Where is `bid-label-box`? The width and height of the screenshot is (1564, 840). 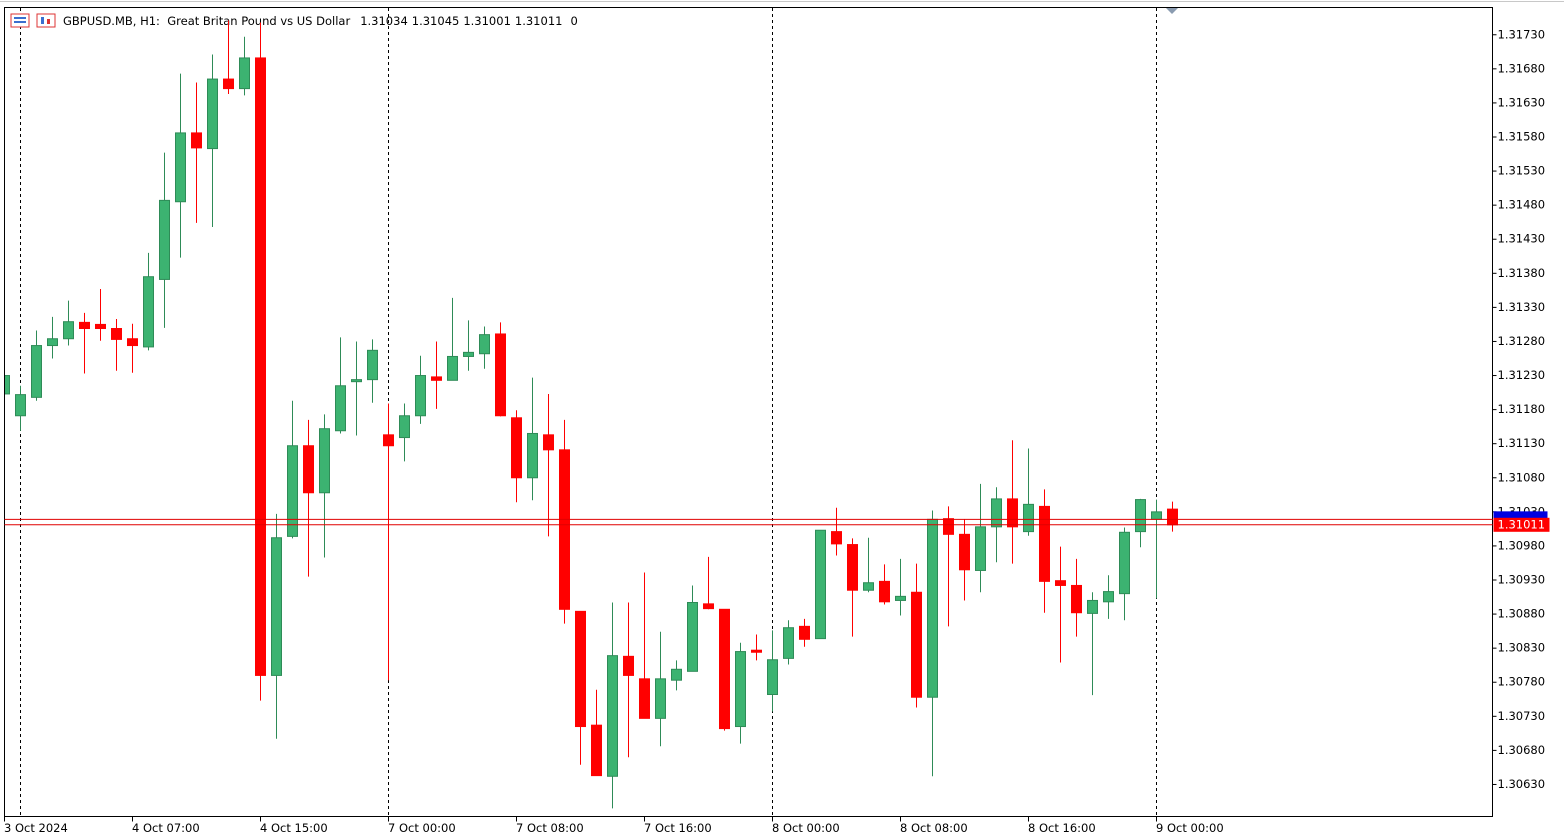 bid-label-box is located at coordinates (1521, 524).